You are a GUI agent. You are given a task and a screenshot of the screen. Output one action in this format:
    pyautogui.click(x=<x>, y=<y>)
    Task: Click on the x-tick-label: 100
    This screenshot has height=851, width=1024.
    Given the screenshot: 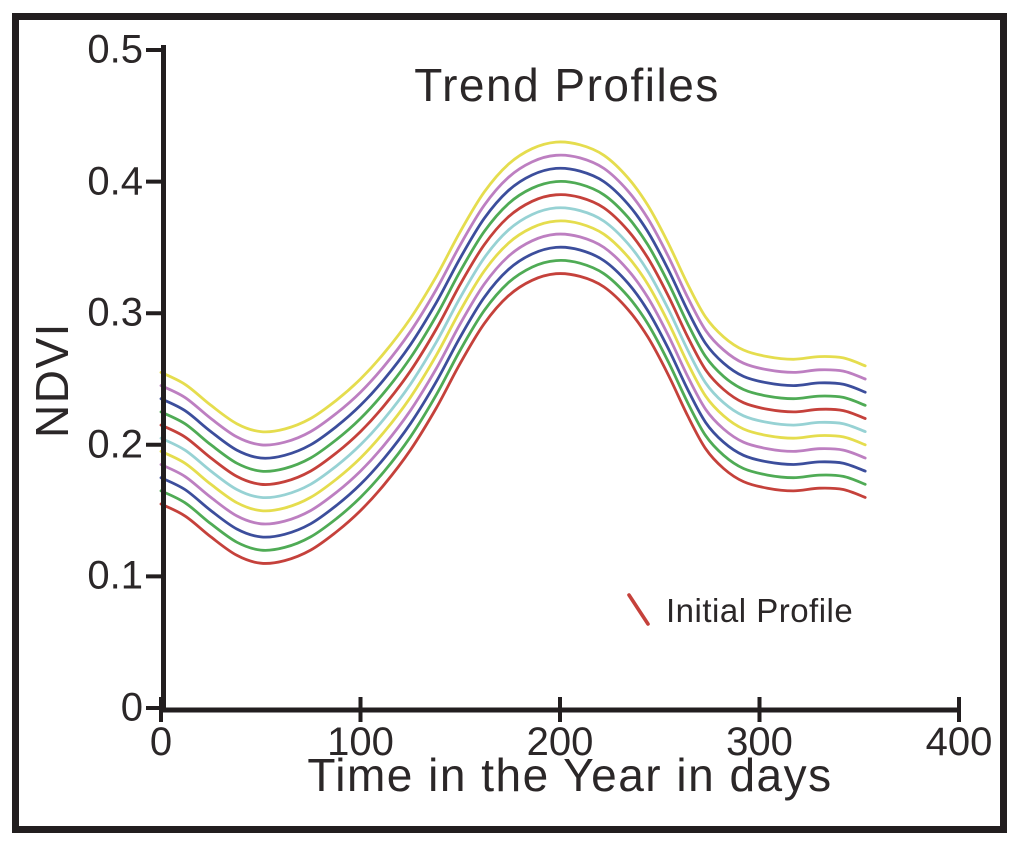 What is the action you would take?
    pyautogui.click(x=360, y=742)
    